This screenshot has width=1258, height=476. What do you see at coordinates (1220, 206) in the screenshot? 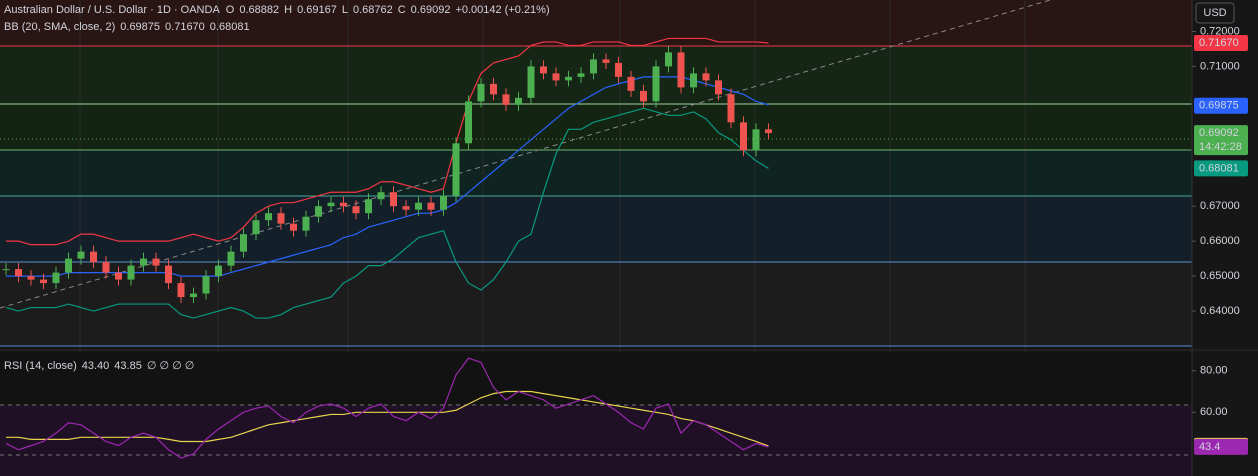
I see `y-tick-label: 0.67000` at bounding box center [1220, 206].